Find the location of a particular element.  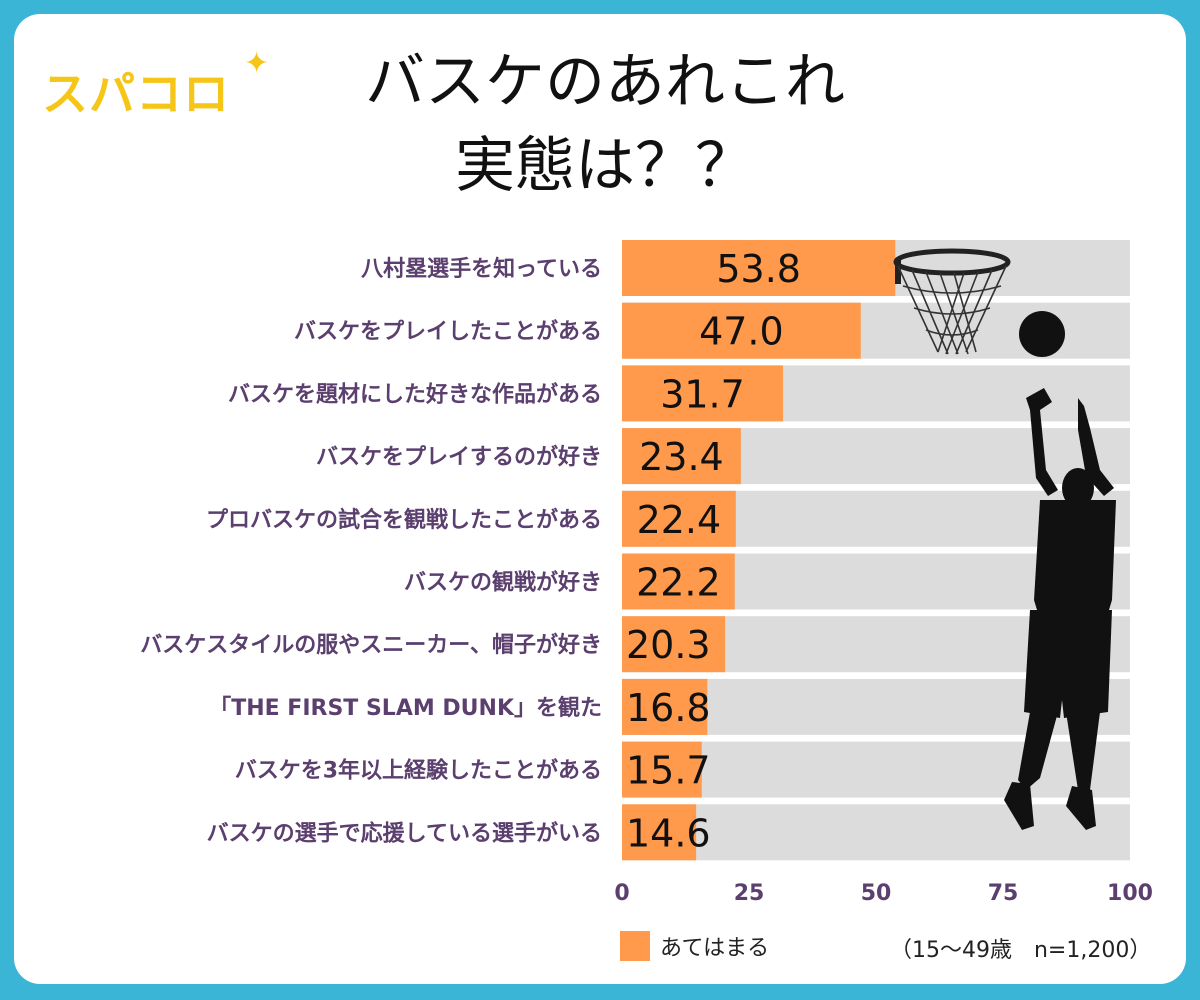

data-label: 22.2 is located at coordinates (678, 583).